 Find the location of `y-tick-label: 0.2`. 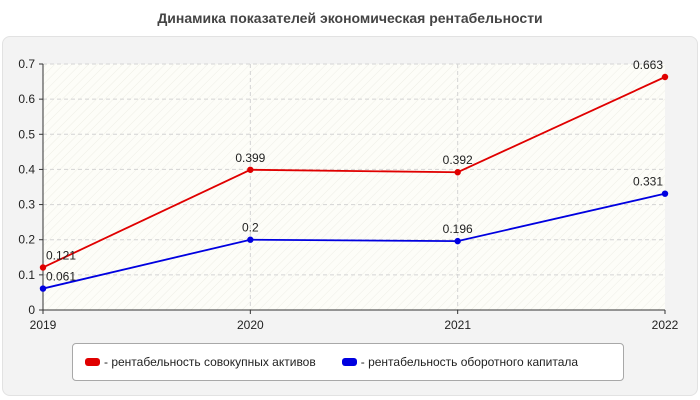

y-tick-label: 0.2 is located at coordinates (26, 240).